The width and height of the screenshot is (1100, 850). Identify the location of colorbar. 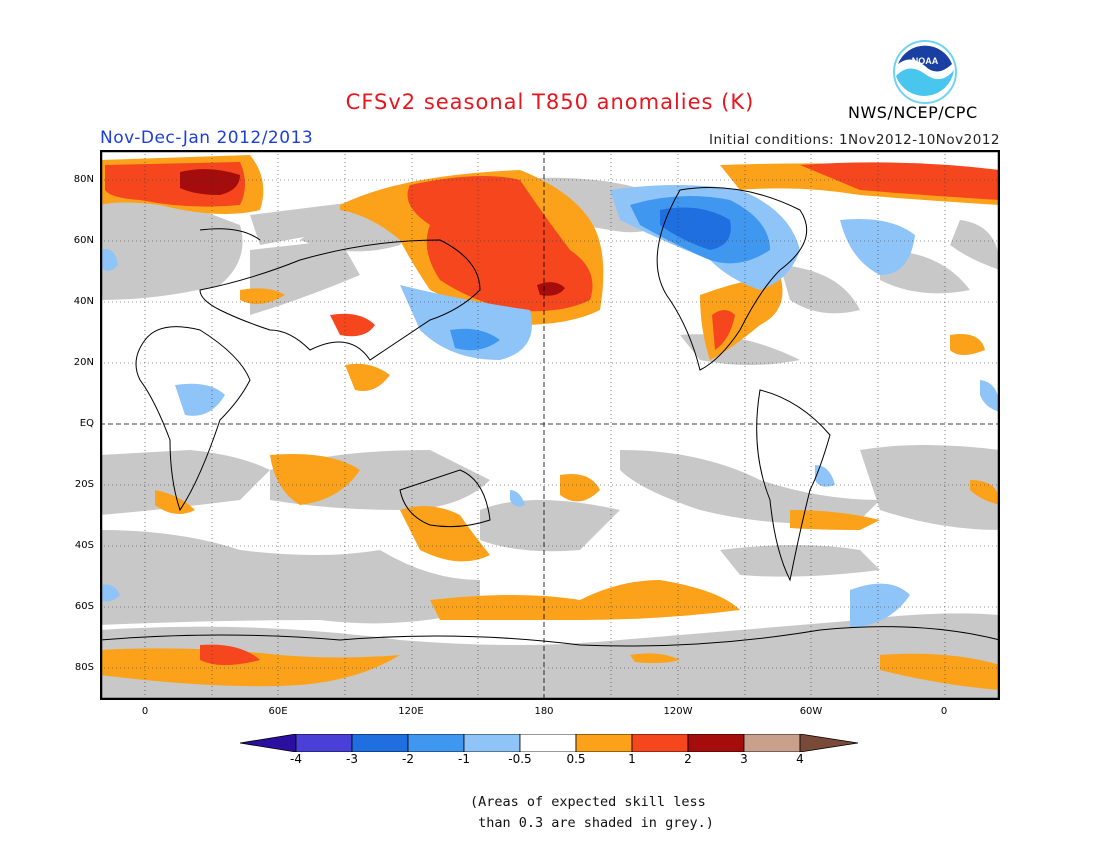
(549, 744).